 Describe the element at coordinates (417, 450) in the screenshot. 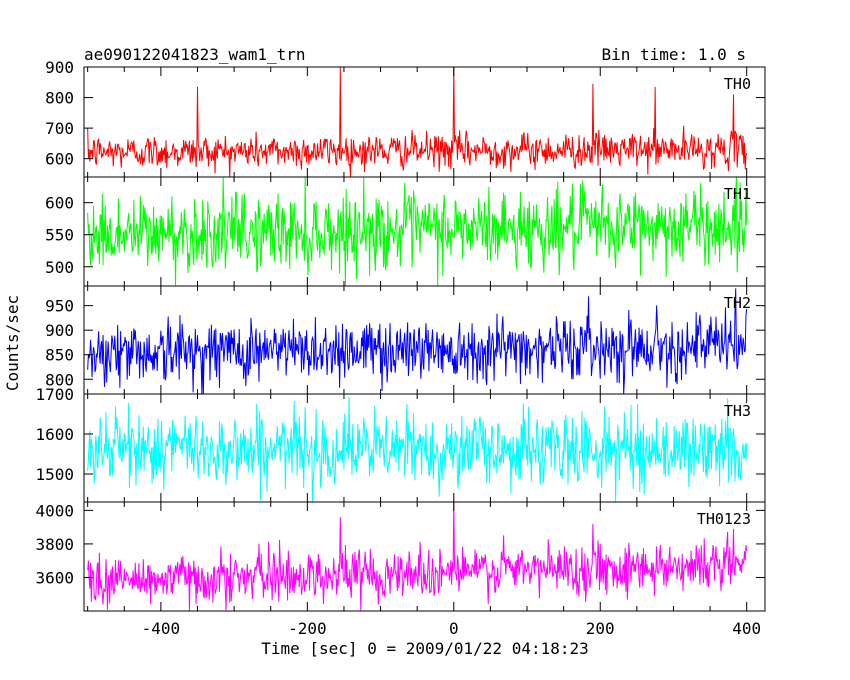

I see `series-th3` at that location.